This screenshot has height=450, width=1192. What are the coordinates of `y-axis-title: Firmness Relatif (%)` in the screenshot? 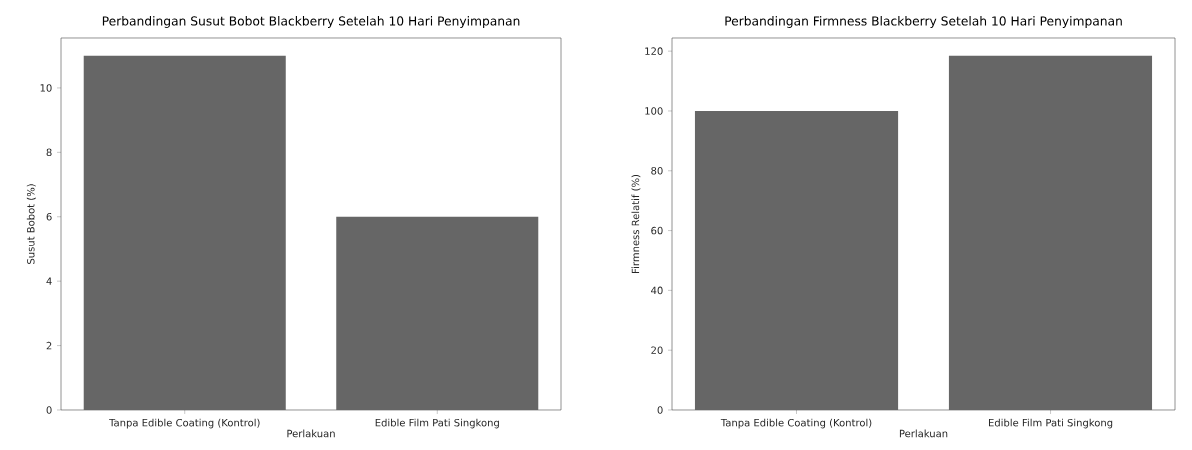 It's located at (636, 223).